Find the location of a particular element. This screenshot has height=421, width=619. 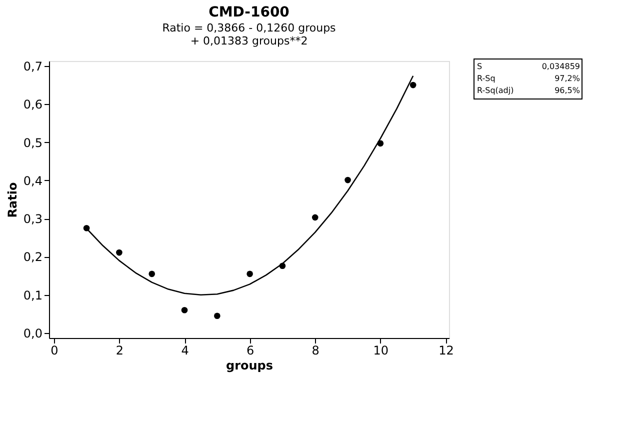

text: R-Sq is located at coordinates (486, 78).